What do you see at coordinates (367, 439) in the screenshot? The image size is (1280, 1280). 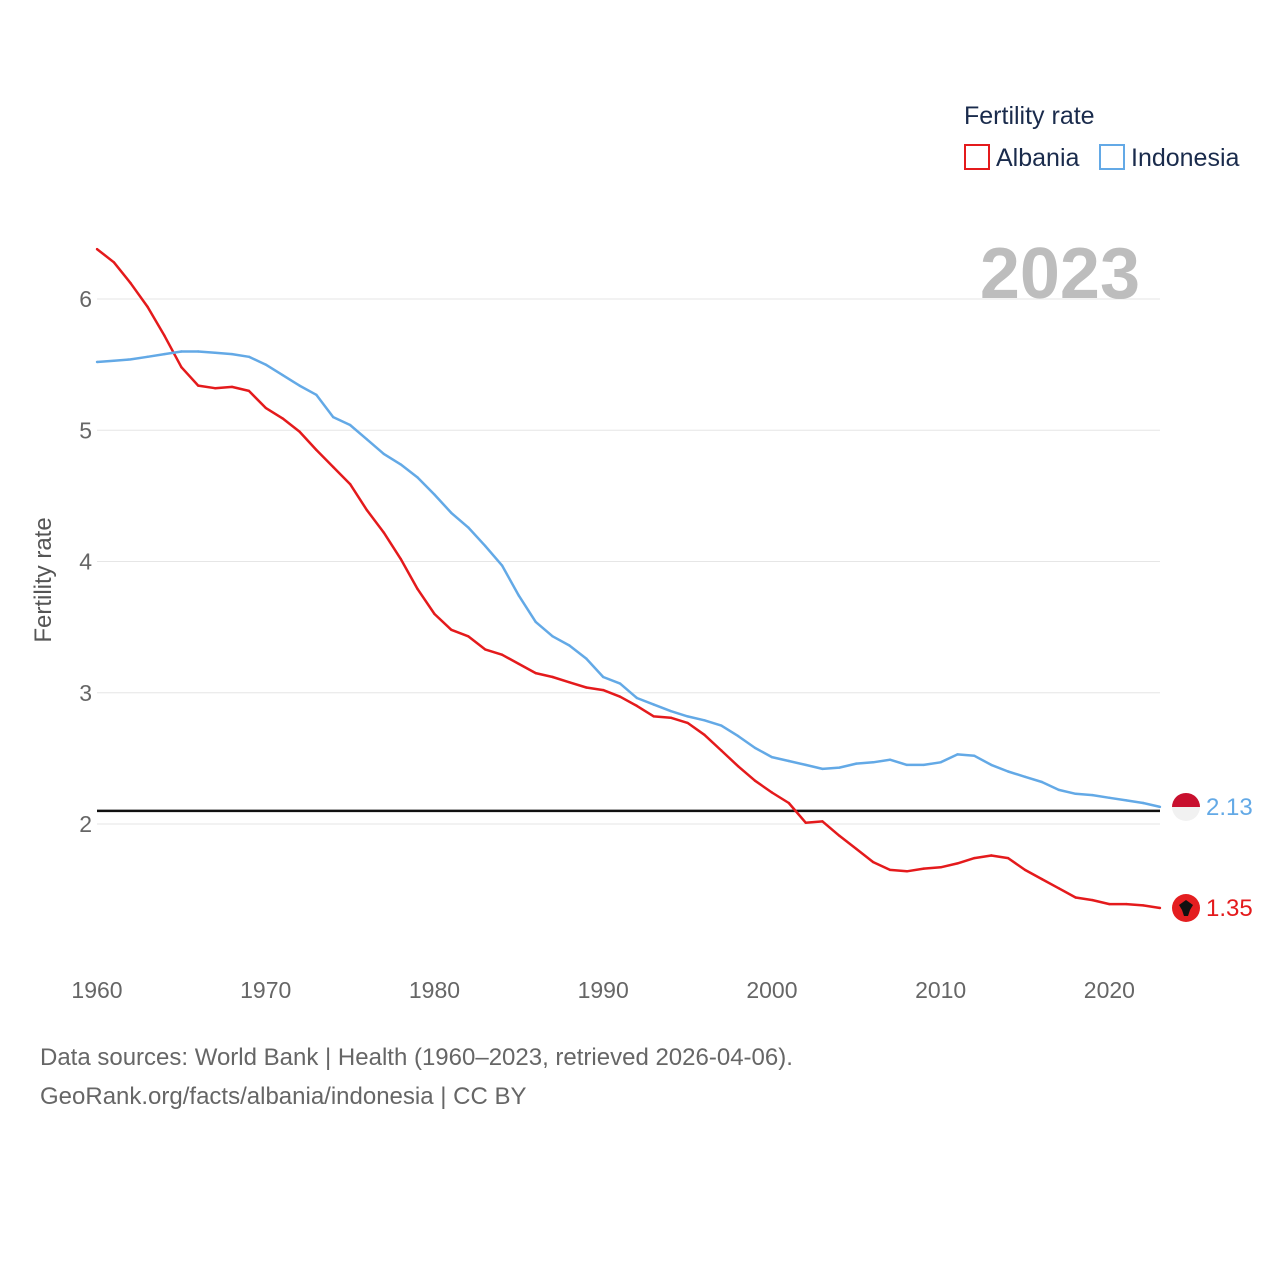 I see `data-point-indonesia-1976` at bounding box center [367, 439].